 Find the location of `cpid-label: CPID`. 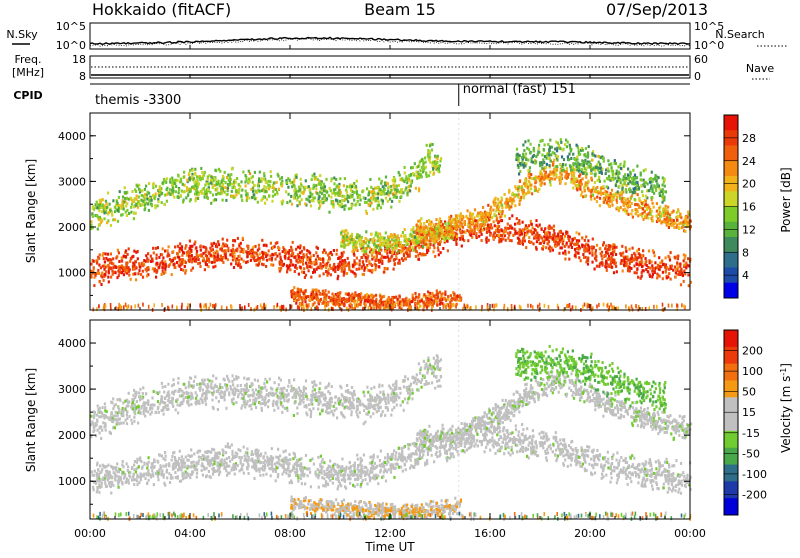

cpid-label: CPID is located at coordinates (27, 95).